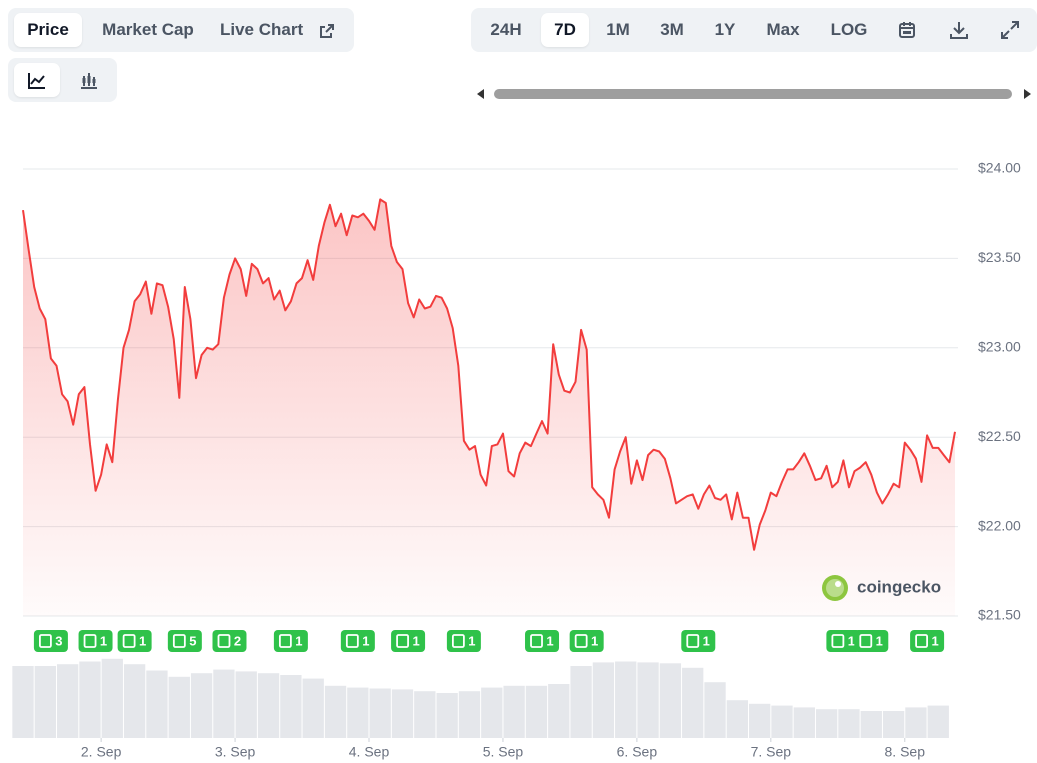 This screenshot has height=763, width=1037. Describe the element at coordinates (1010, 30) in the screenshot. I see `fullscreen-icon` at that location.